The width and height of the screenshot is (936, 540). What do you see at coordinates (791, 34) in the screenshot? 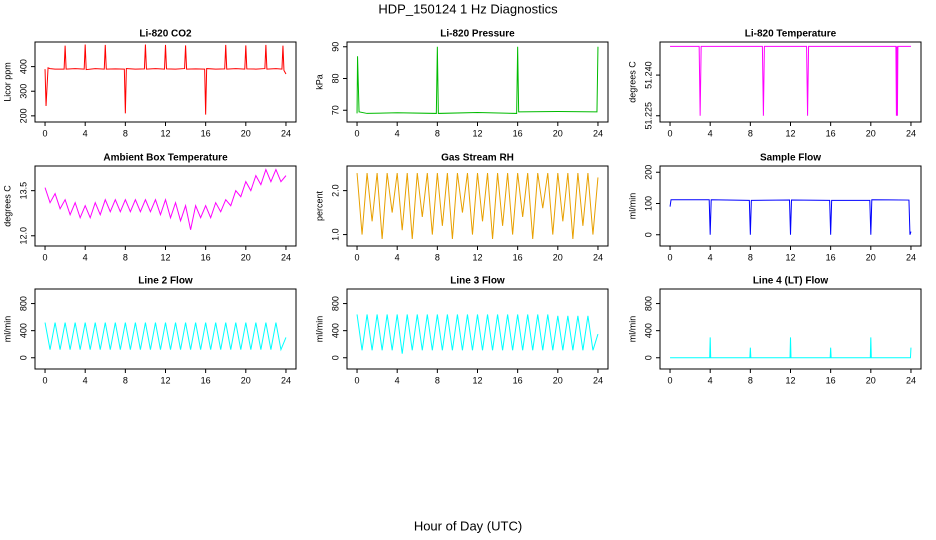
I see `panel-title: Li-820 Temperature` at bounding box center [791, 34].